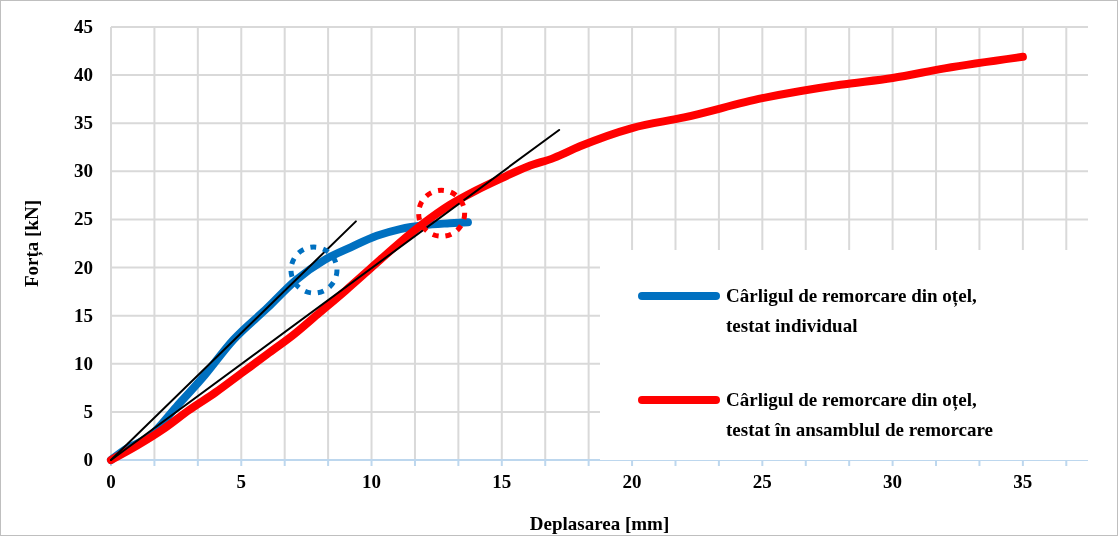 The height and width of the screenshot is (536, 1118). Describe the element at coordinates (83, 363) in the screenshot. I see `y-tick-label: 10` at that location.